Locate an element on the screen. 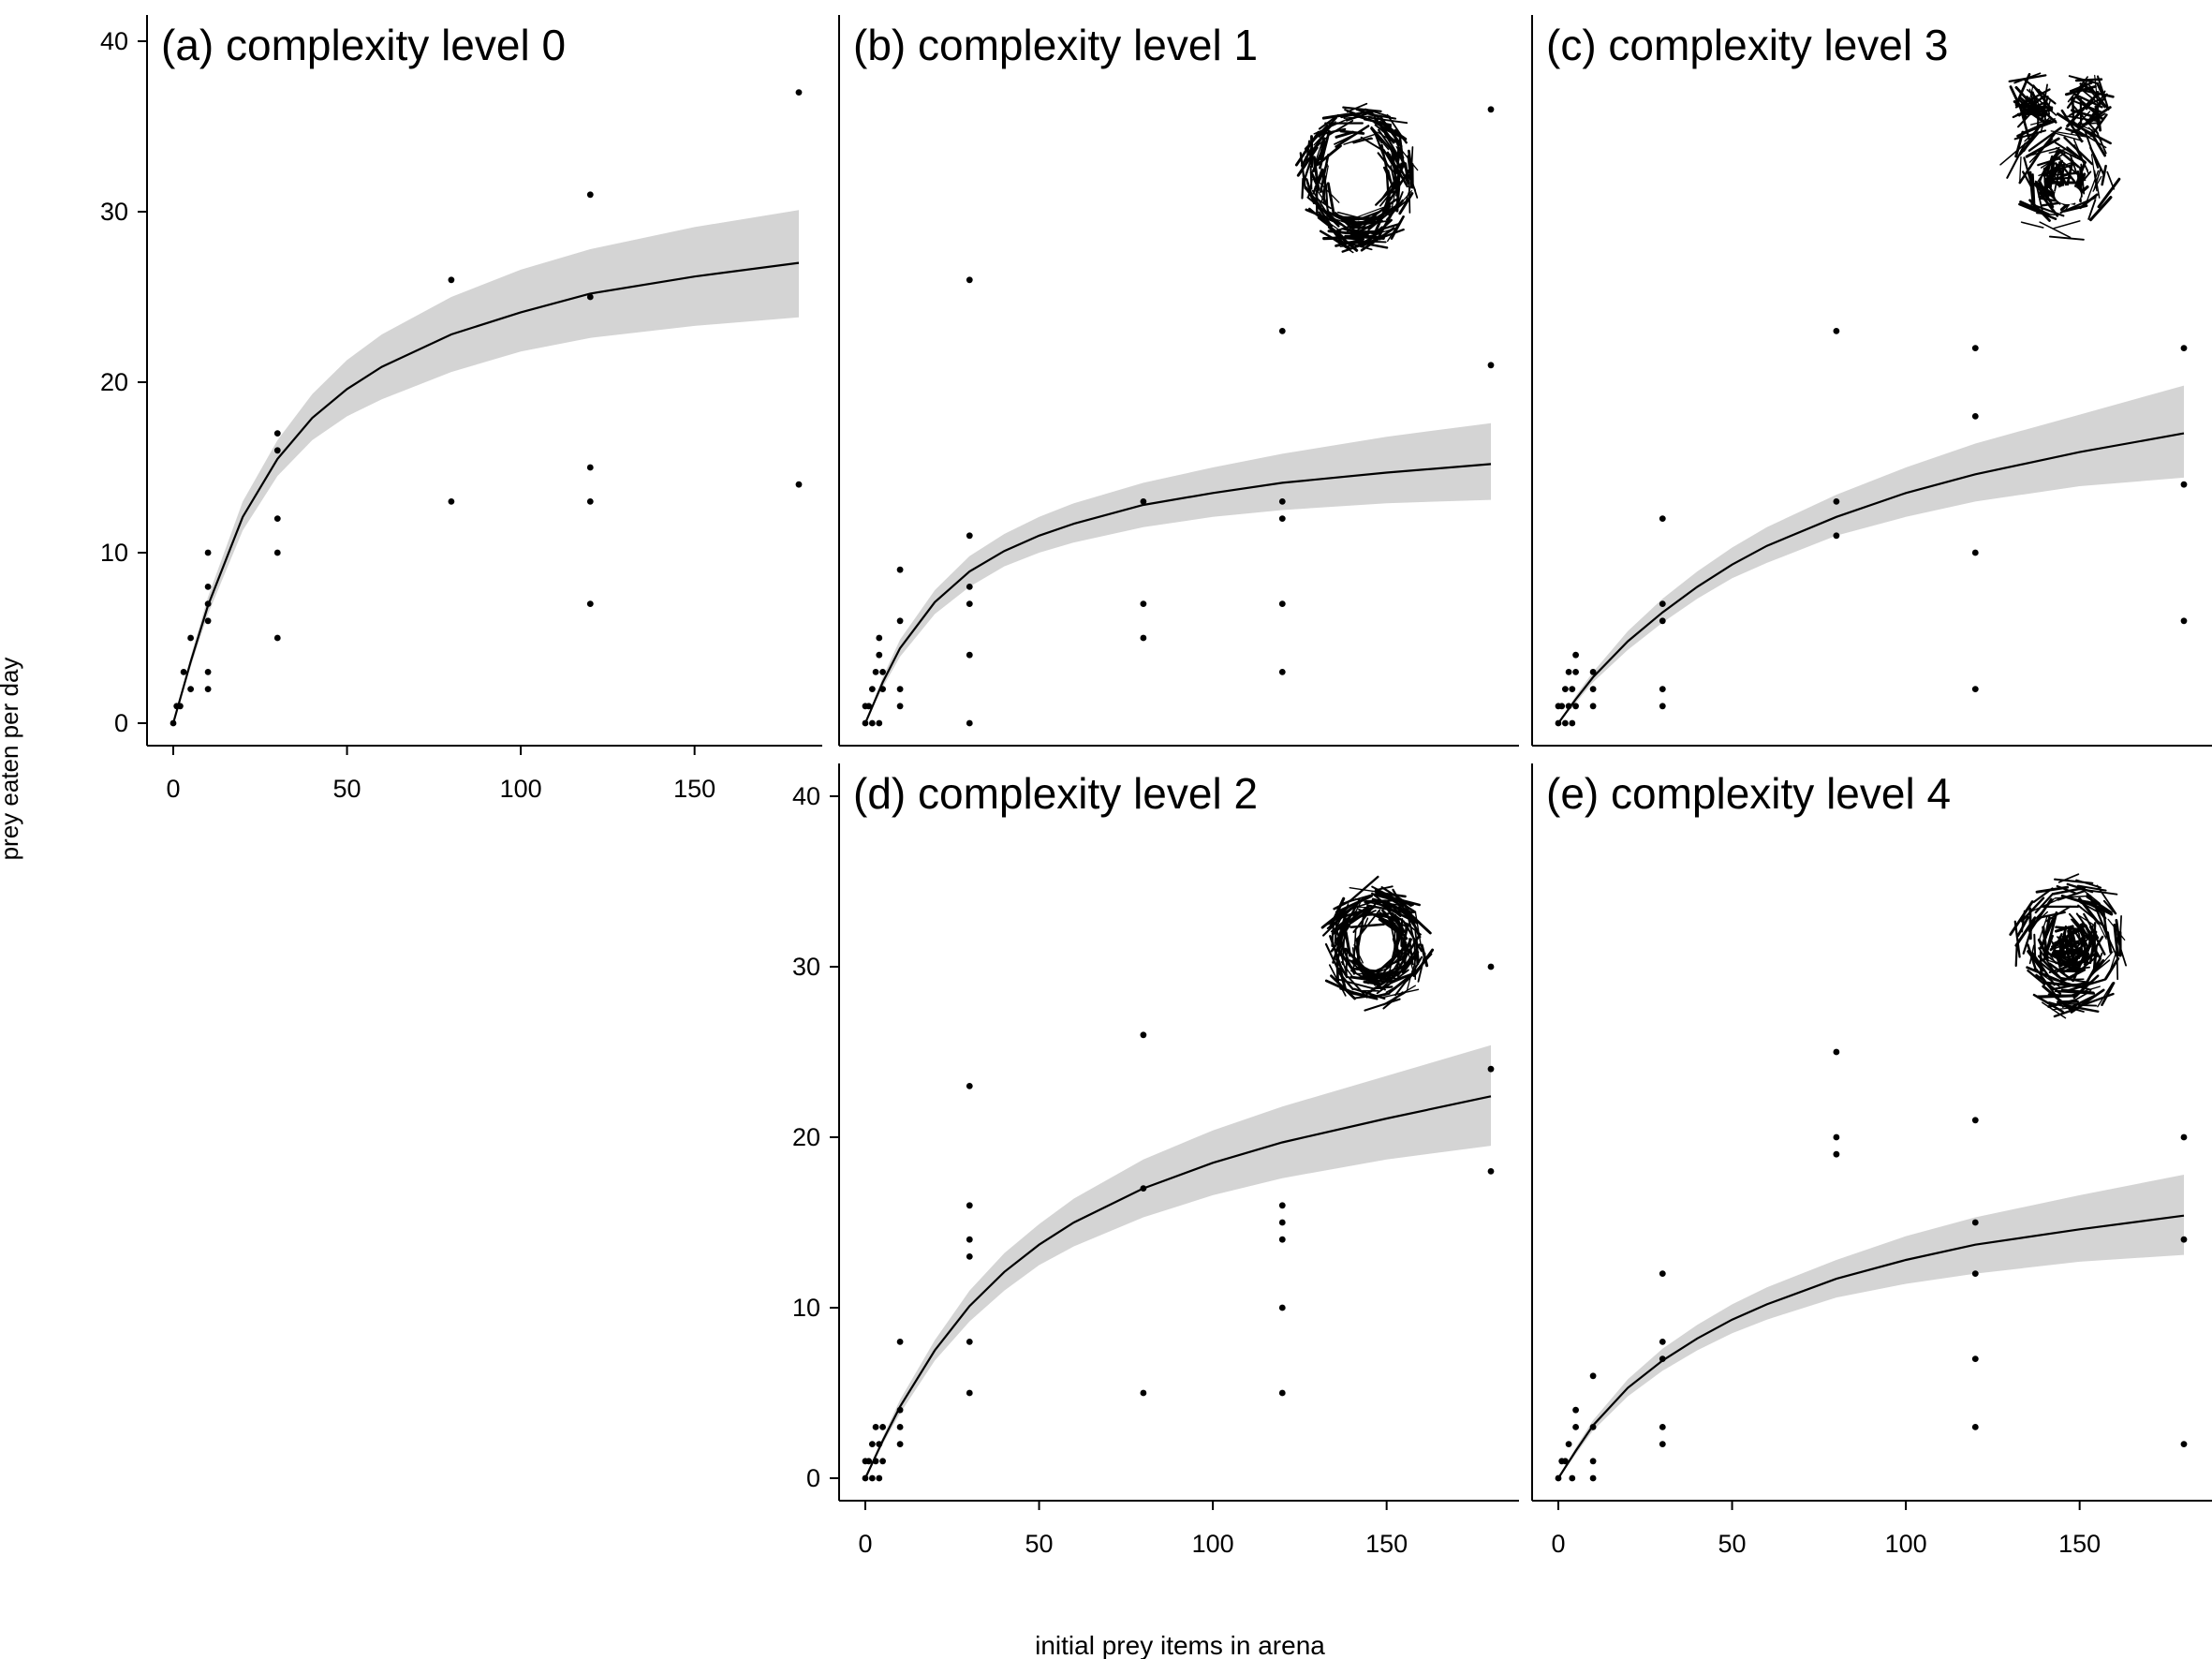 The image size is (2212, 1659). x-tick-label: 100 is located at coordinates (521, 789).